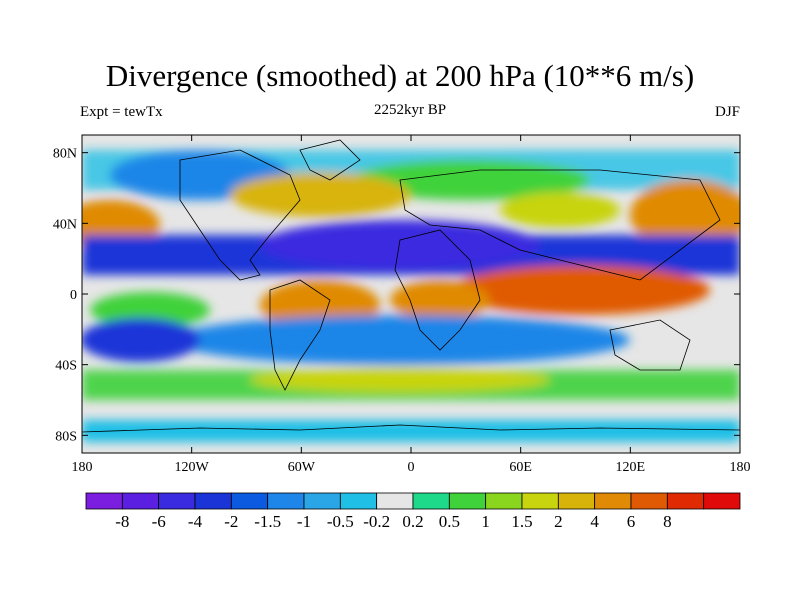  I want to click on lon-tick-label: 60E, so click(520, 467).